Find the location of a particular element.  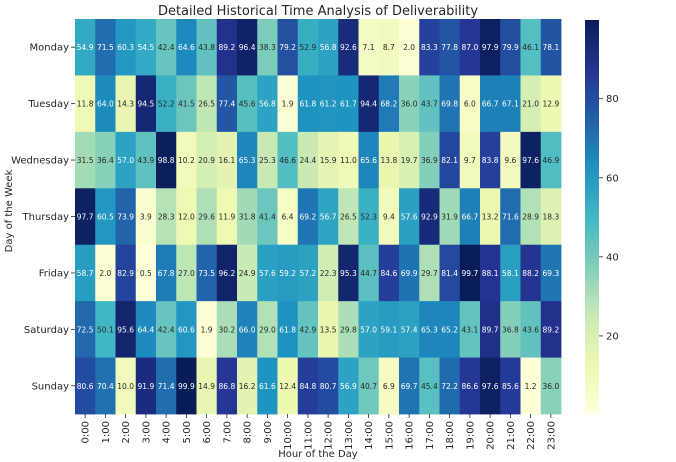

cell-value-label: 92.9 is located at coordinates (429, 217).